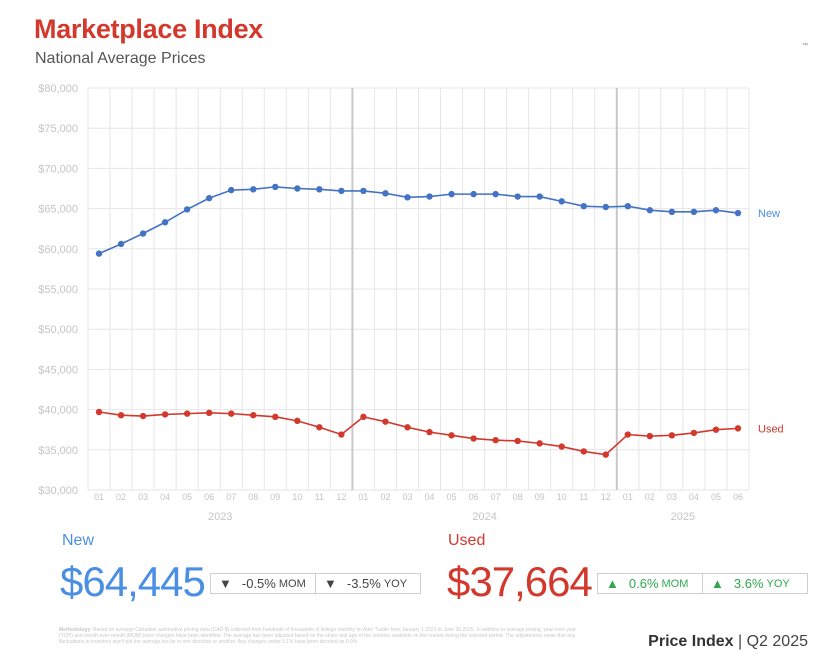 The height and width of the screenshot is (661, 826). I want to click on new-mom-label: MOM, so click(292, 583).